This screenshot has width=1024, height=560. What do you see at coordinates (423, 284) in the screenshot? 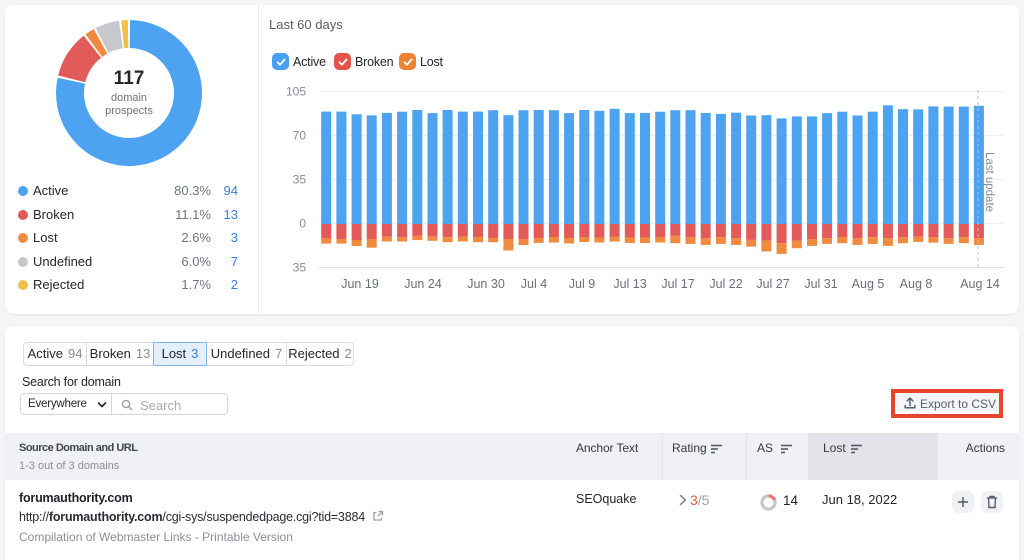
I see `svg-text: Jun 24` at bounding box center [423, 284].